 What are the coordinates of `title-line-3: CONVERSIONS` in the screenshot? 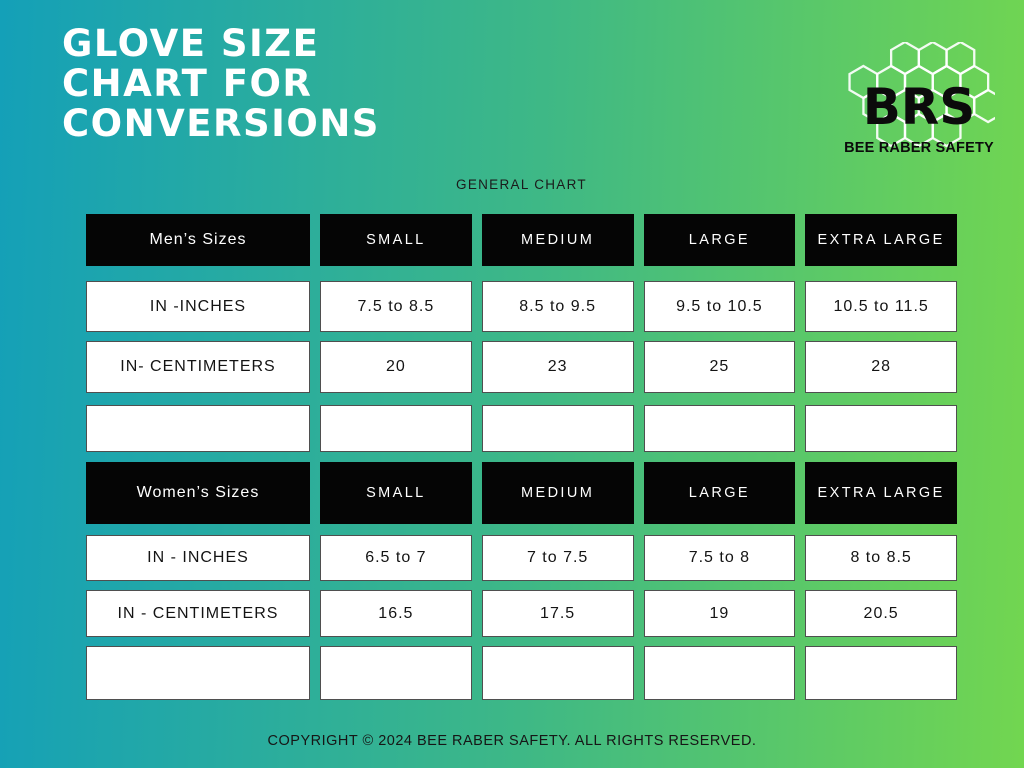 It's located at (221, 123).